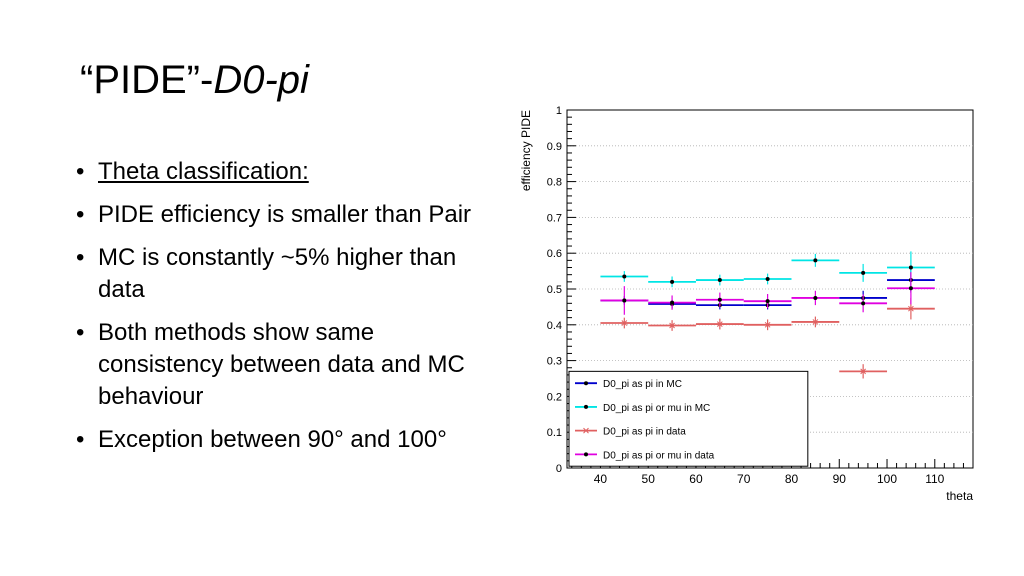 The width and height of the screenshot is (1024, 576). What do you see at coordinates (656, 408) in the screenshot?
I see `legend-label: D0_pi as pi or mu in MC` at bounding box center [656, 408].